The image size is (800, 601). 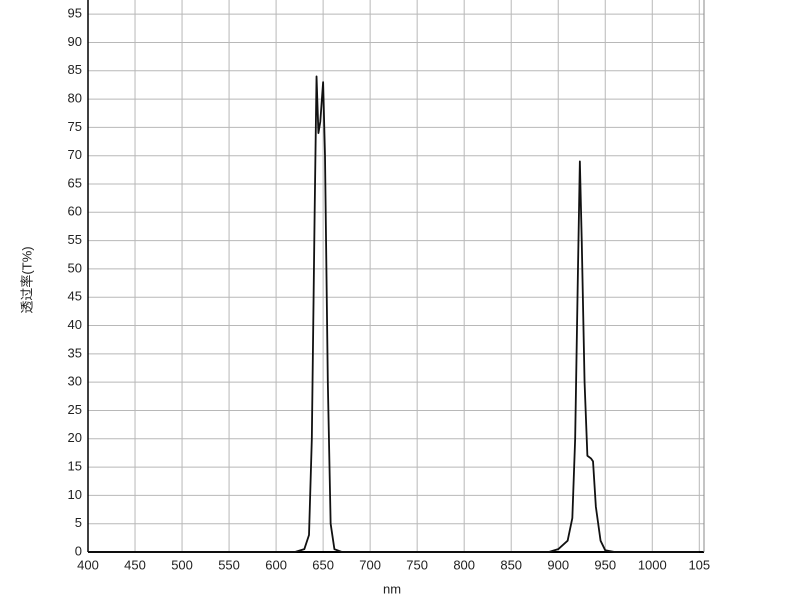 I want to click on y-tick-label: 0, so click(x=78, y=550).